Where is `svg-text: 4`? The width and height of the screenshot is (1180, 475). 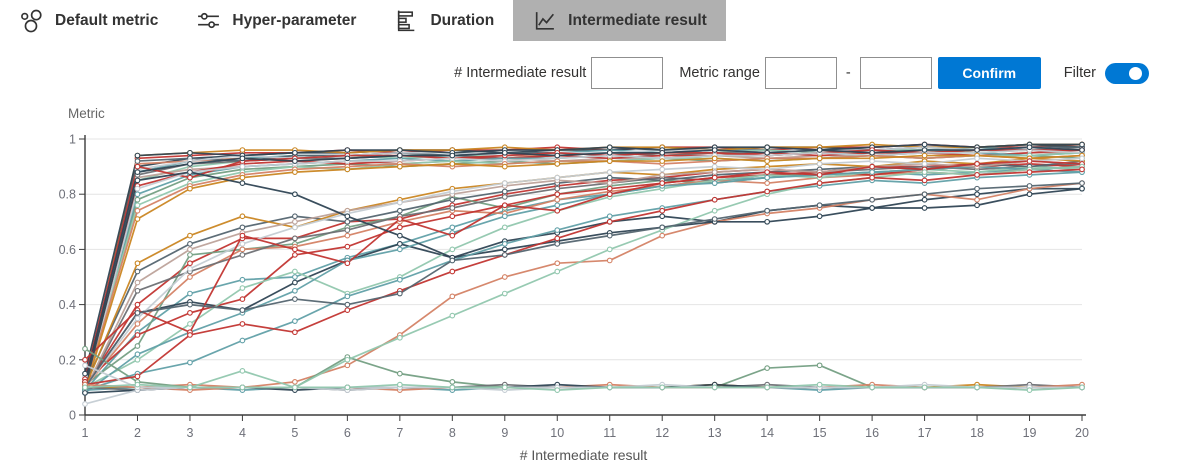 svg-text: 4 is located at coordinates (242, 433).